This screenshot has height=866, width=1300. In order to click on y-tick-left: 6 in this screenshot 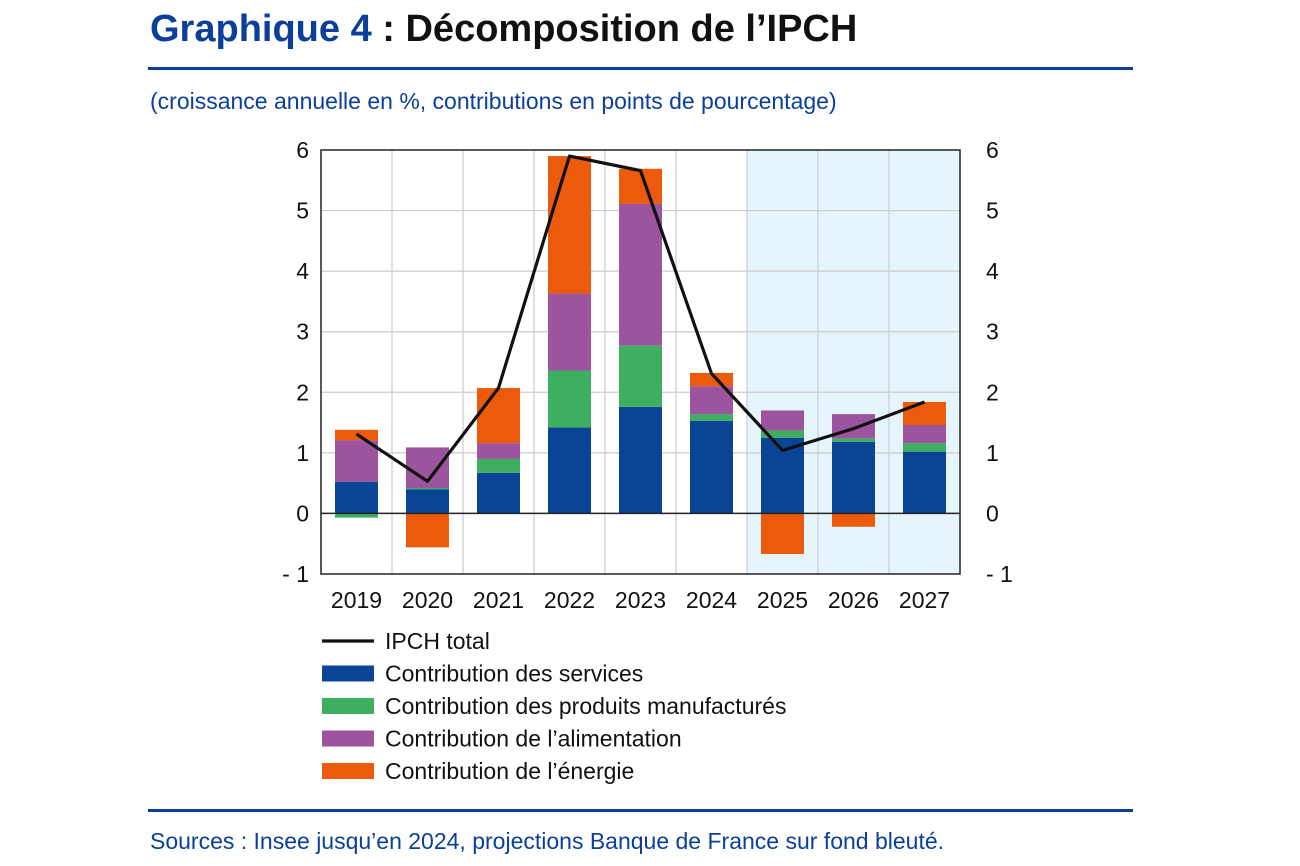, I will do `click(302, 150)`.